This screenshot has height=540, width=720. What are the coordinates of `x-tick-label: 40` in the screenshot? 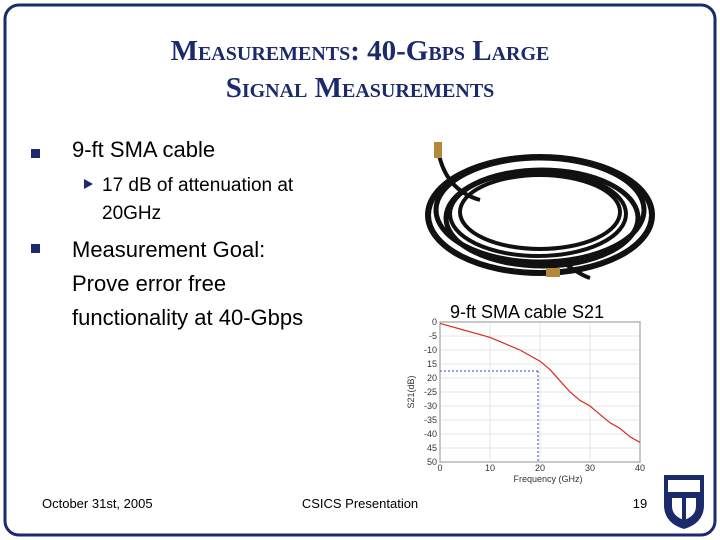 It's located at (640, 468).